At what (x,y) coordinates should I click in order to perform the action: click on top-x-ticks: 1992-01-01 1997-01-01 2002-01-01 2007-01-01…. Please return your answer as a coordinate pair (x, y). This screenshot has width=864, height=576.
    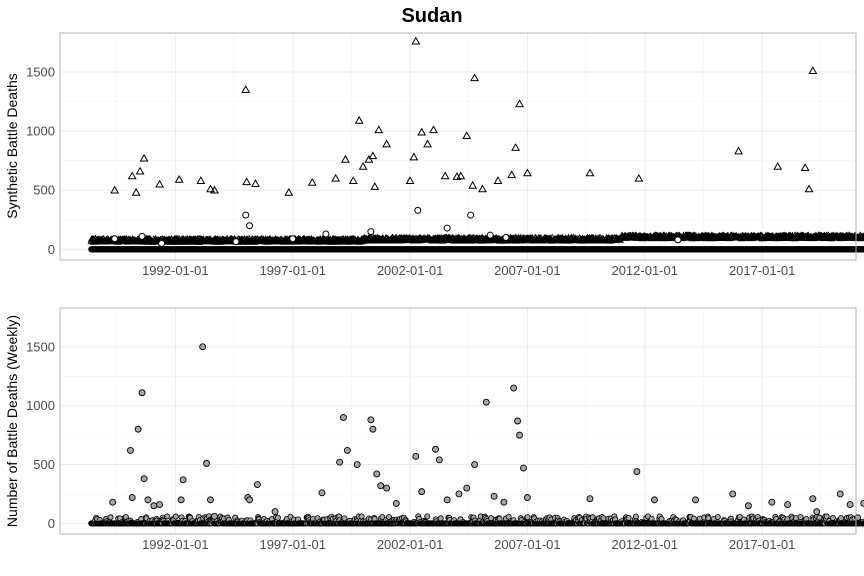
    Looking at the image, I should click on (468, 270).